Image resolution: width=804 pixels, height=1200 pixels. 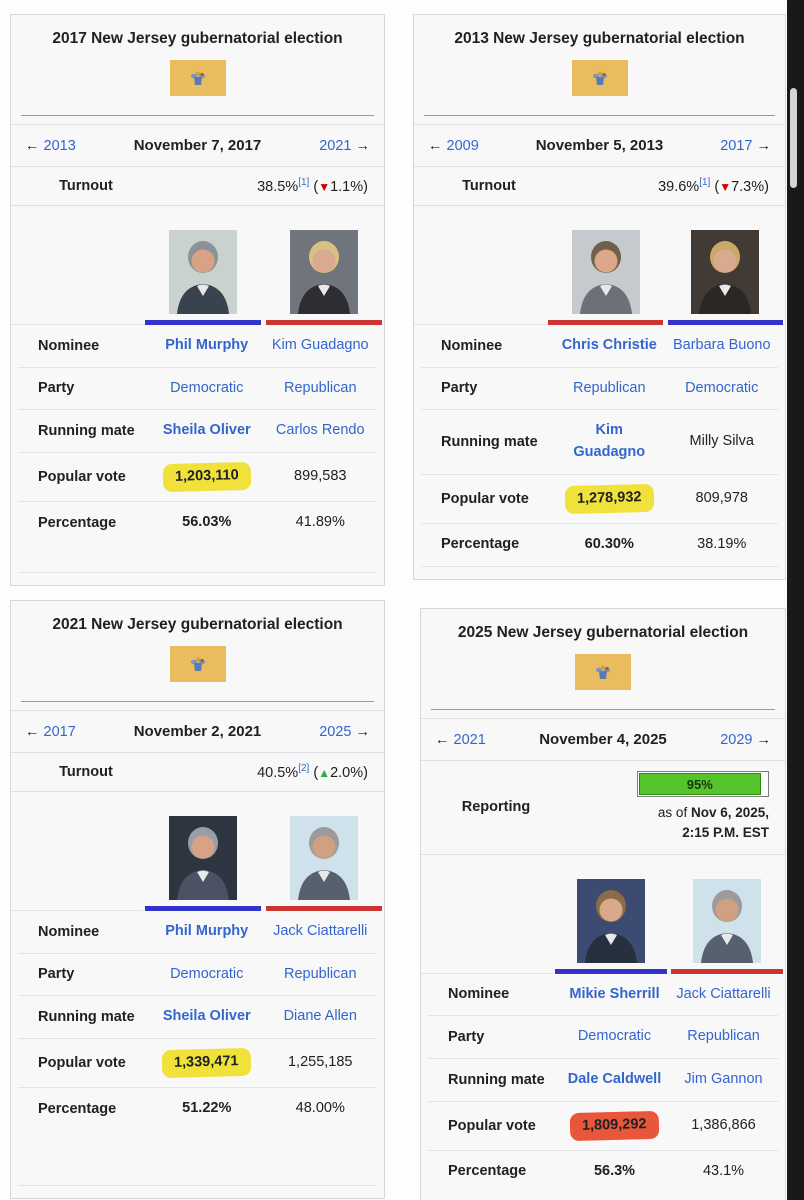 I want to click on row-label-running-mate: Running mate, so click(x=489, y=442).